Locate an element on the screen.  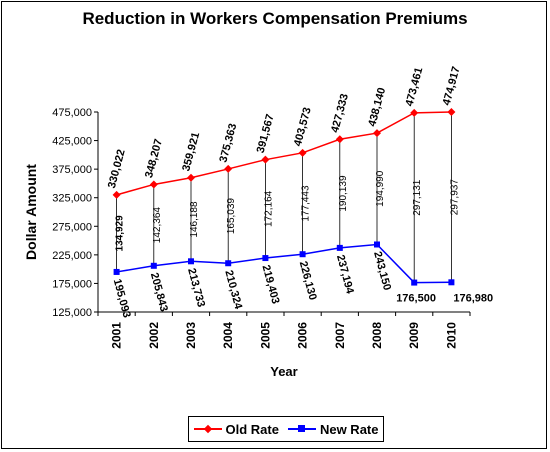
difference-label: 190,139 is located at coordinates (343, 193).